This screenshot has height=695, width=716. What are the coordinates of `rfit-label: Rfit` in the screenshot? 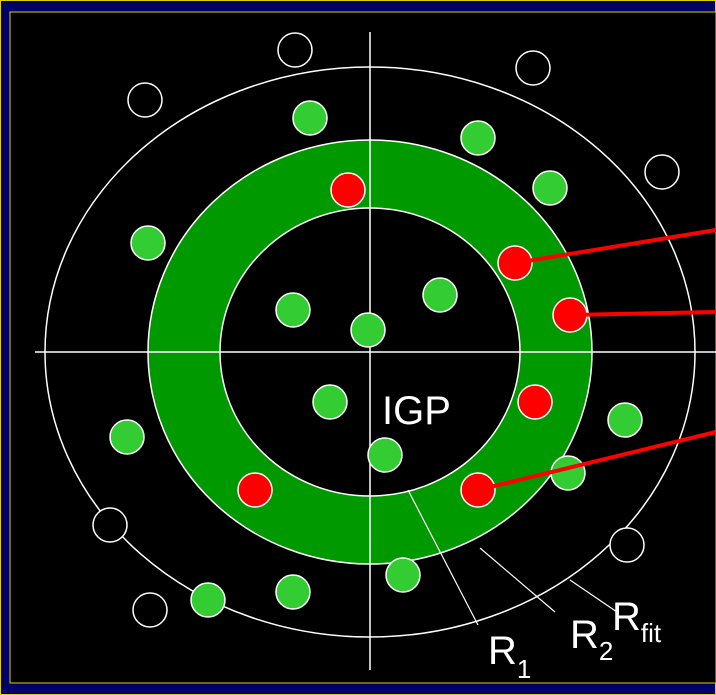 It's located at (637, 621).